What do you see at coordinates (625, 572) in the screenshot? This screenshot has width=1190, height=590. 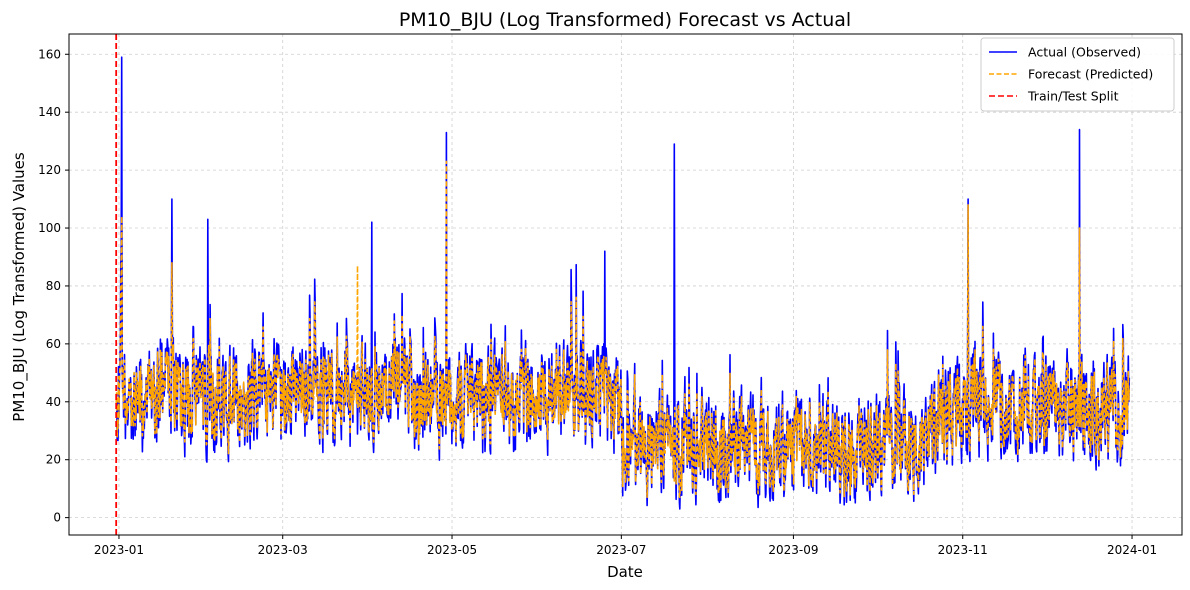 I see `x-axis-label: Date` at bounding box center [625, 572].